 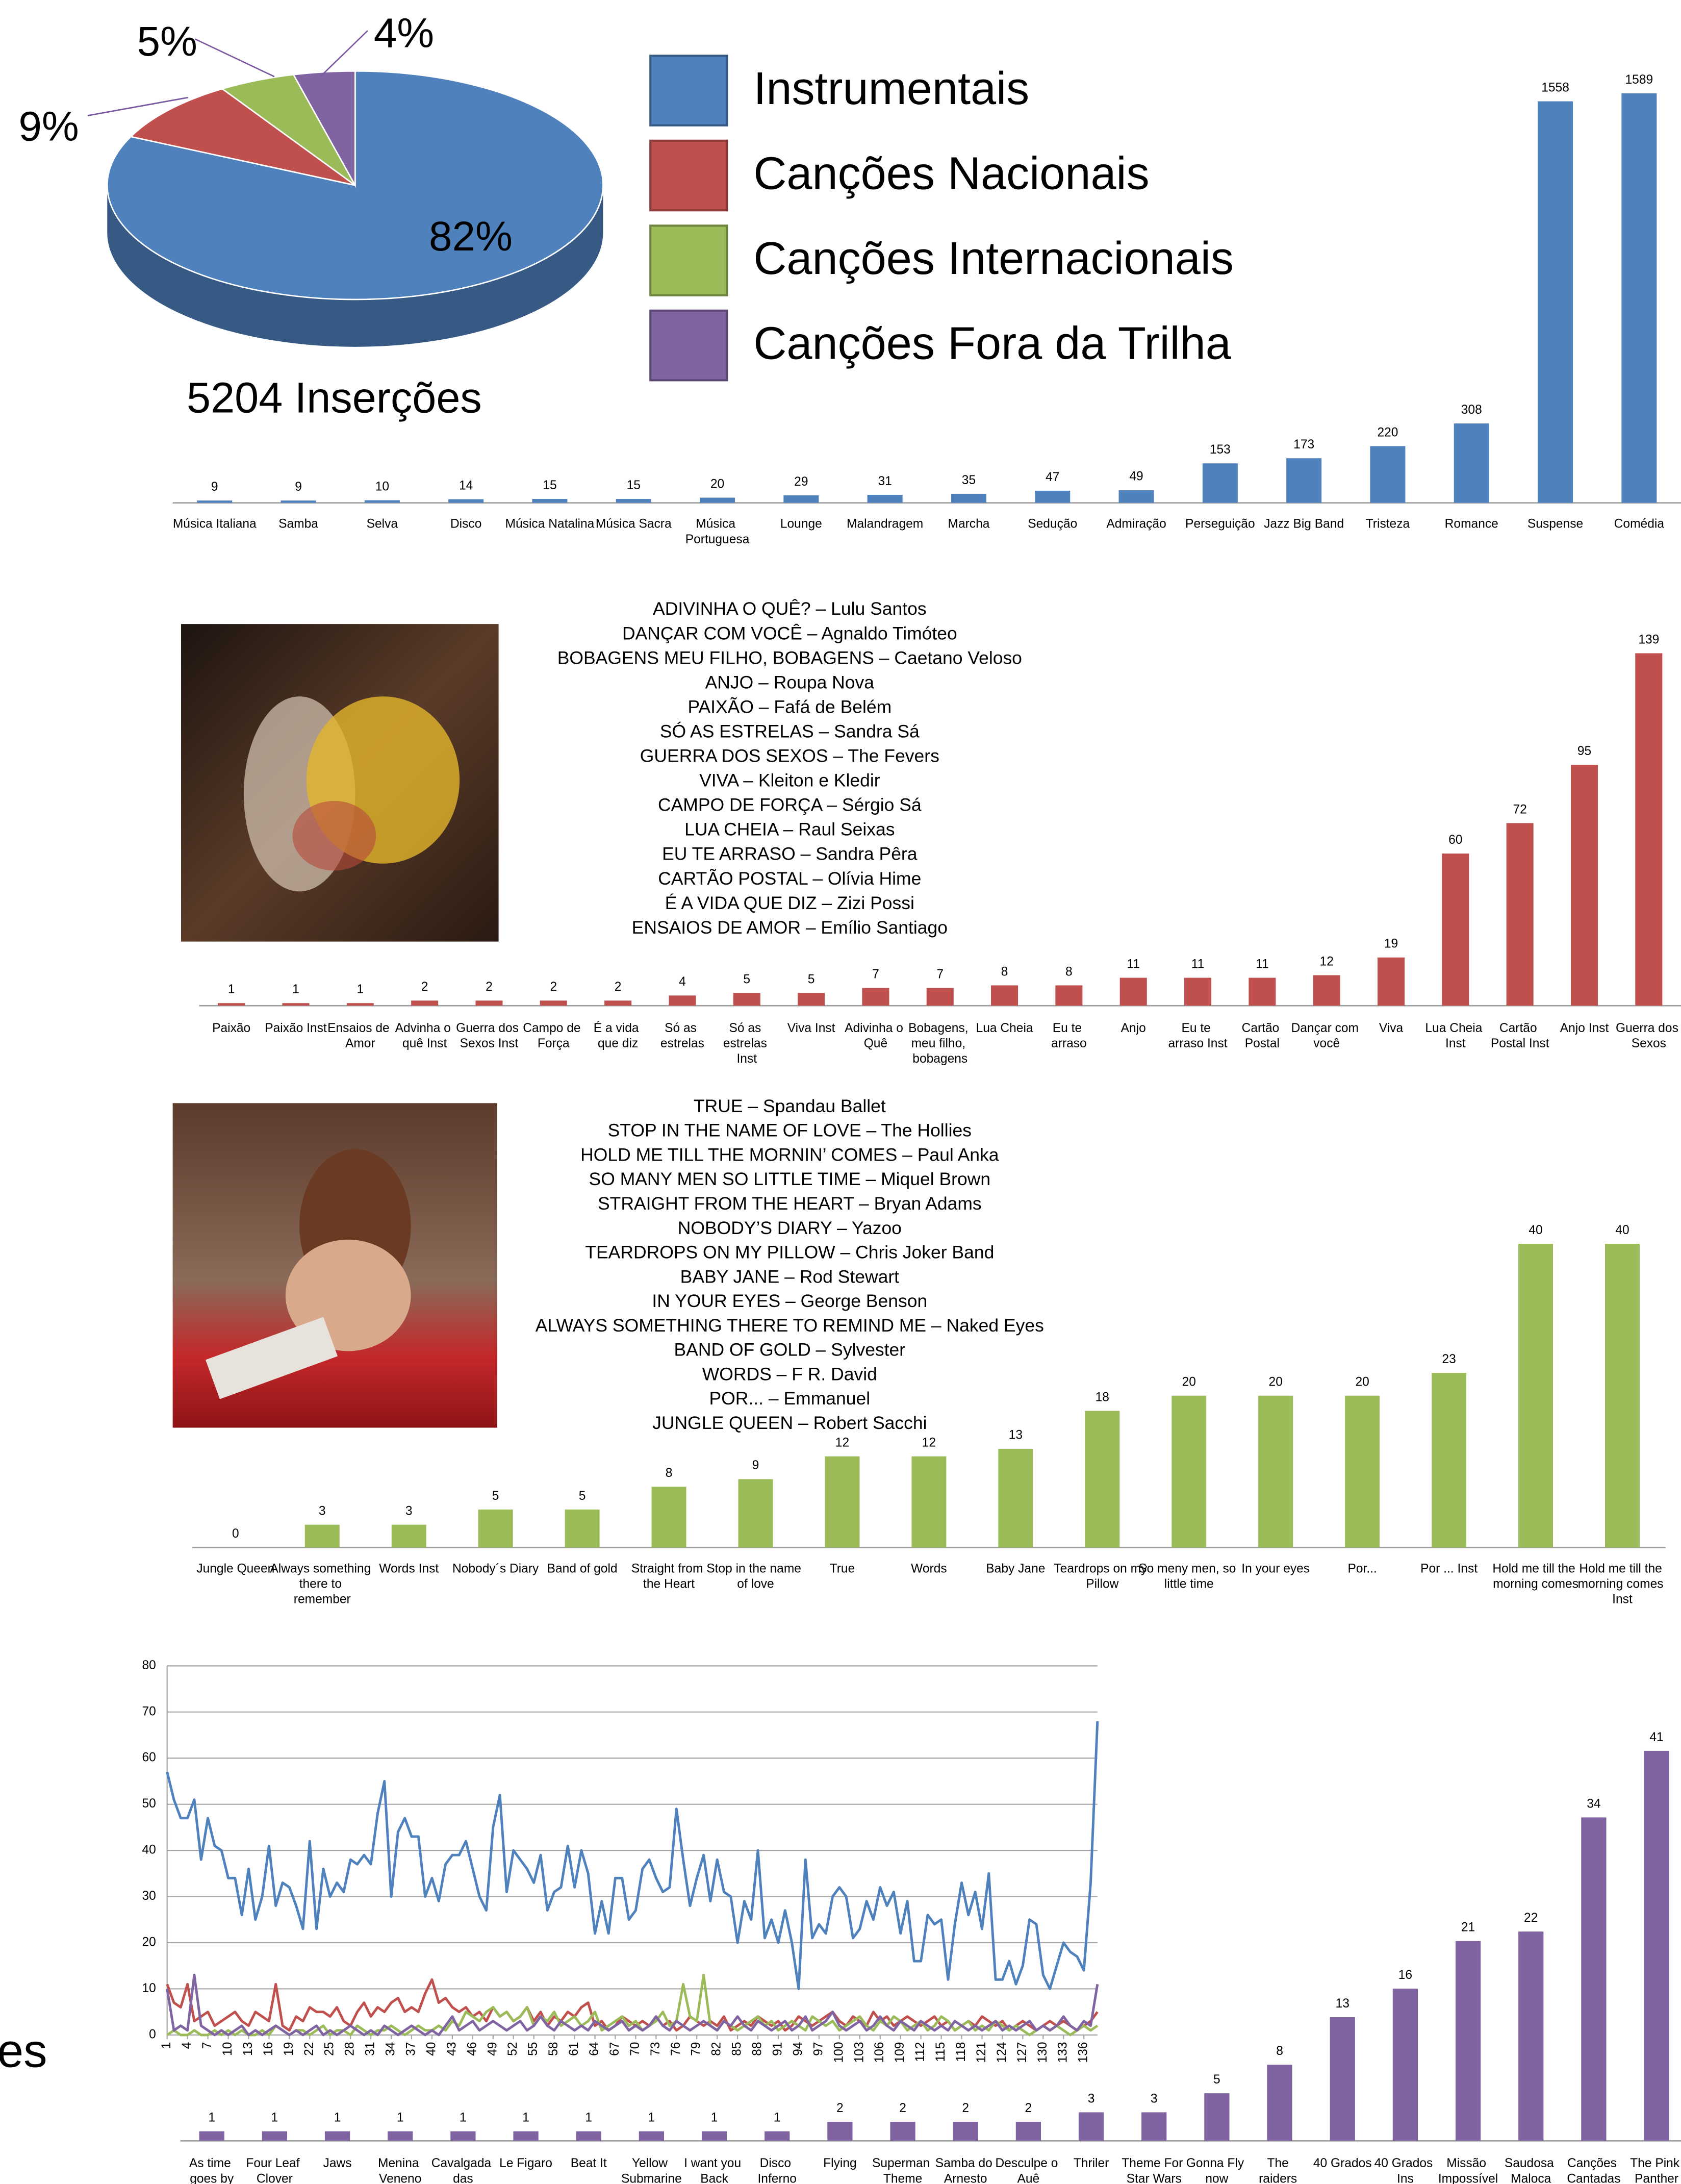 What do you see at coordinates (1303, 444) in the screenshot?
I see `value-label: 173` at bounding box center [1303, 444].